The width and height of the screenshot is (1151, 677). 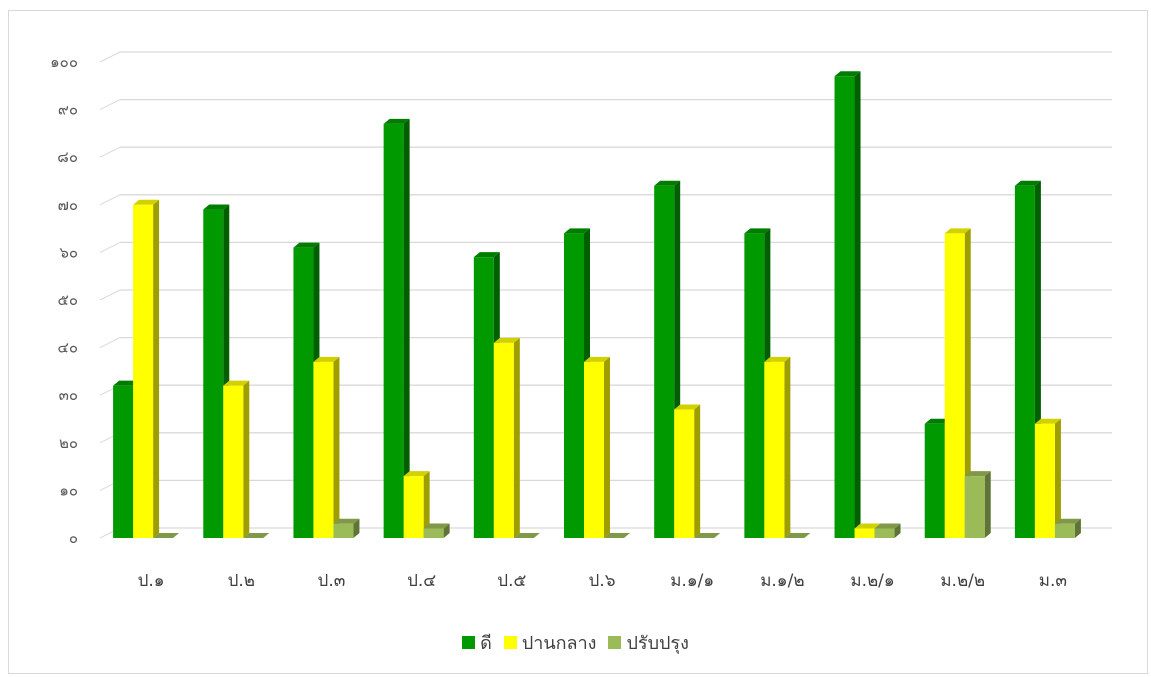 I want to click on x-tick-label: ป.๔, so click(x=421, y=581).